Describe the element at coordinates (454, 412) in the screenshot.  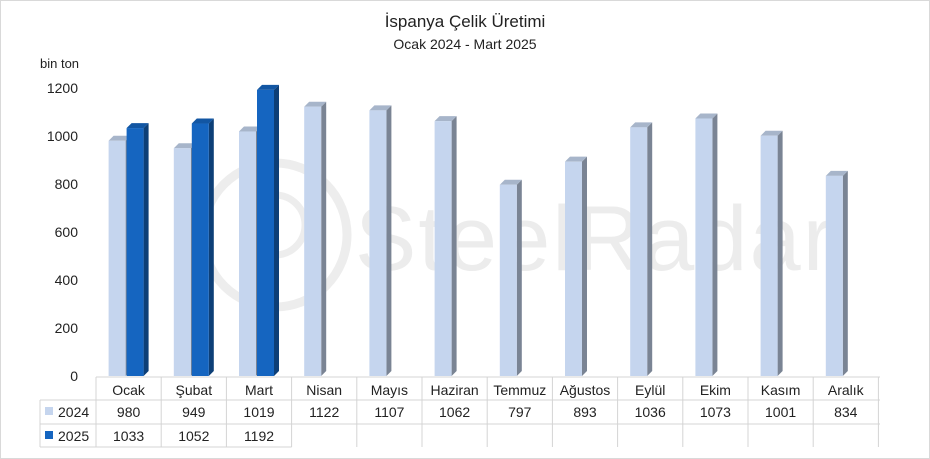
I see `data-table-value: 1062` at that location.